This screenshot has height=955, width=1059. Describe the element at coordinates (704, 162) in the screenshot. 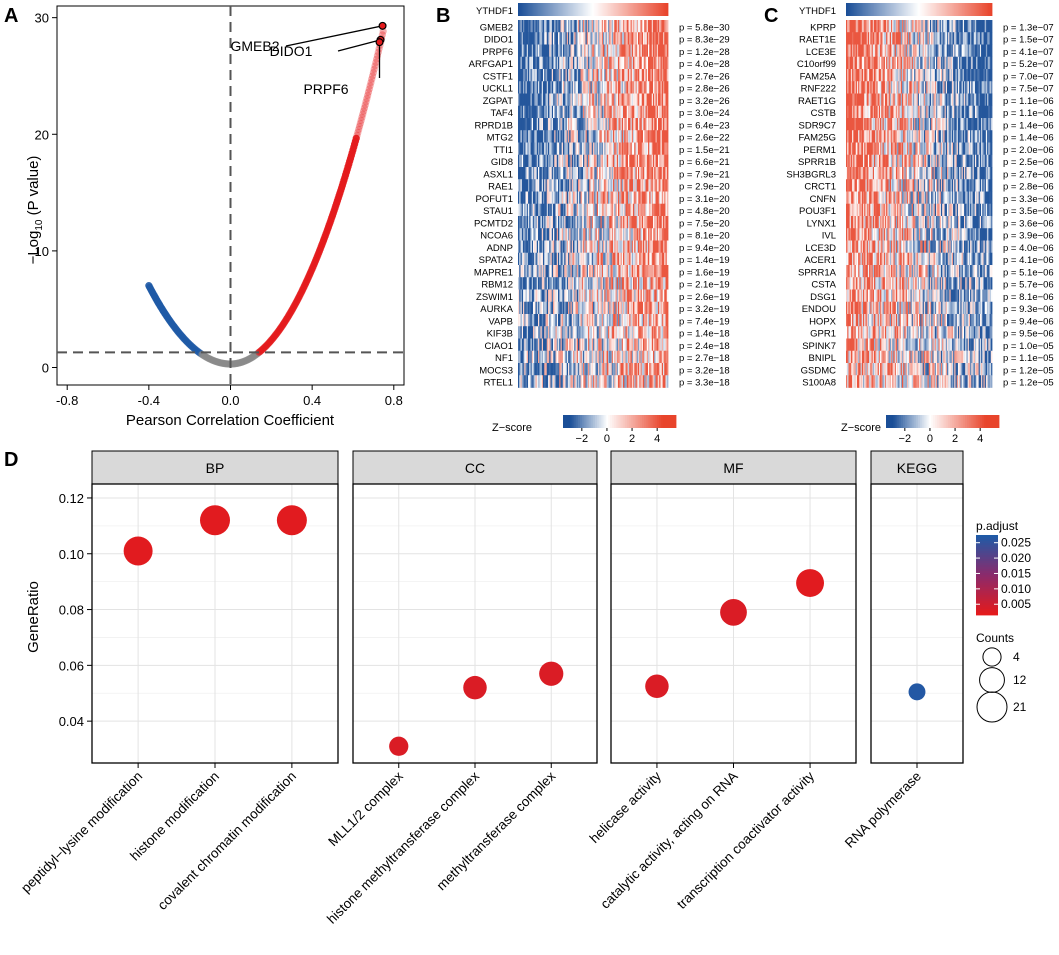

I see `heatmap-p-value: p = 6.6e−21` at that location.